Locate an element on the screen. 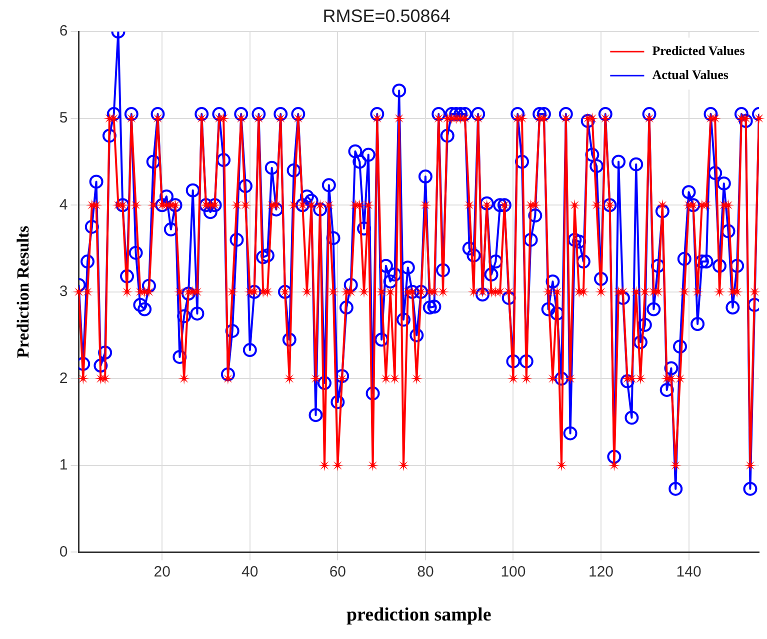  y-tick-label: 5 is located at coordinates (63, 118).